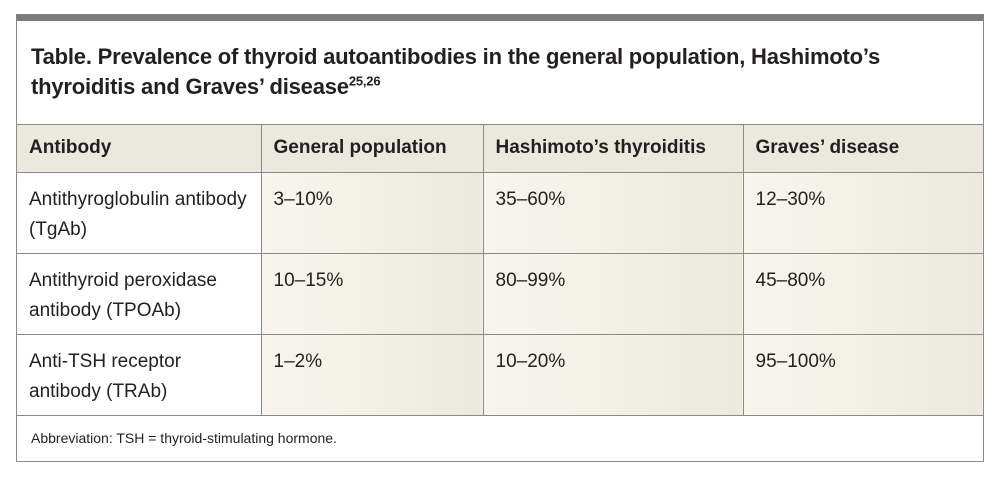  What do you see at coordinates (863, 375) in the screenshot?
I see `graves-cell: 95–100%` at bounding box center [863, 375].